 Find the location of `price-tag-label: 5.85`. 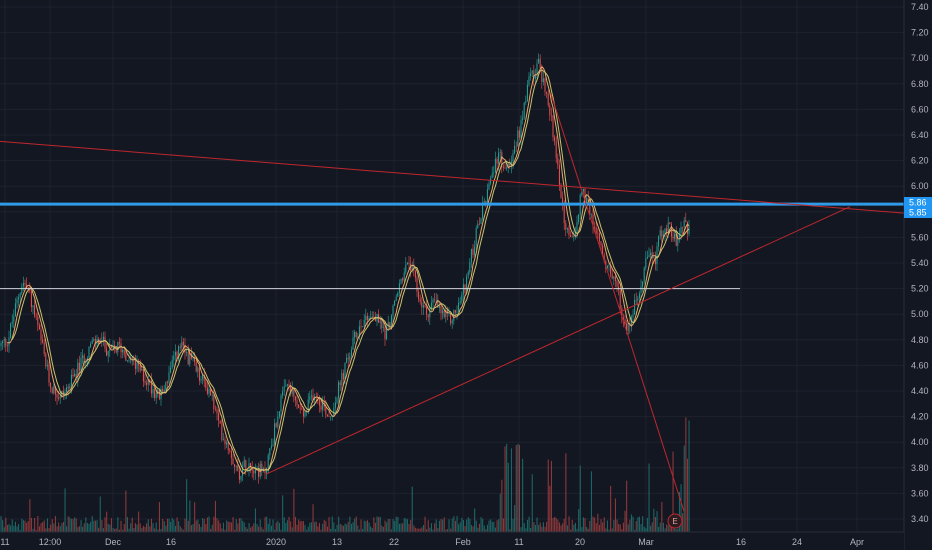

price-tag-label: 5.85 is located at coordinates (918, 213).